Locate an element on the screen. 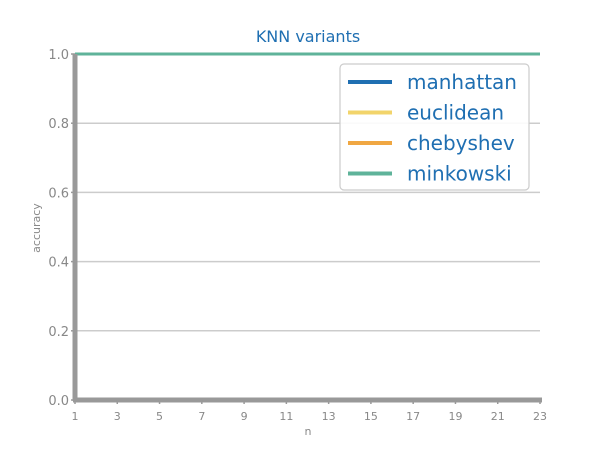  x-tick-label: 21 is located at coordinates (498, 416).